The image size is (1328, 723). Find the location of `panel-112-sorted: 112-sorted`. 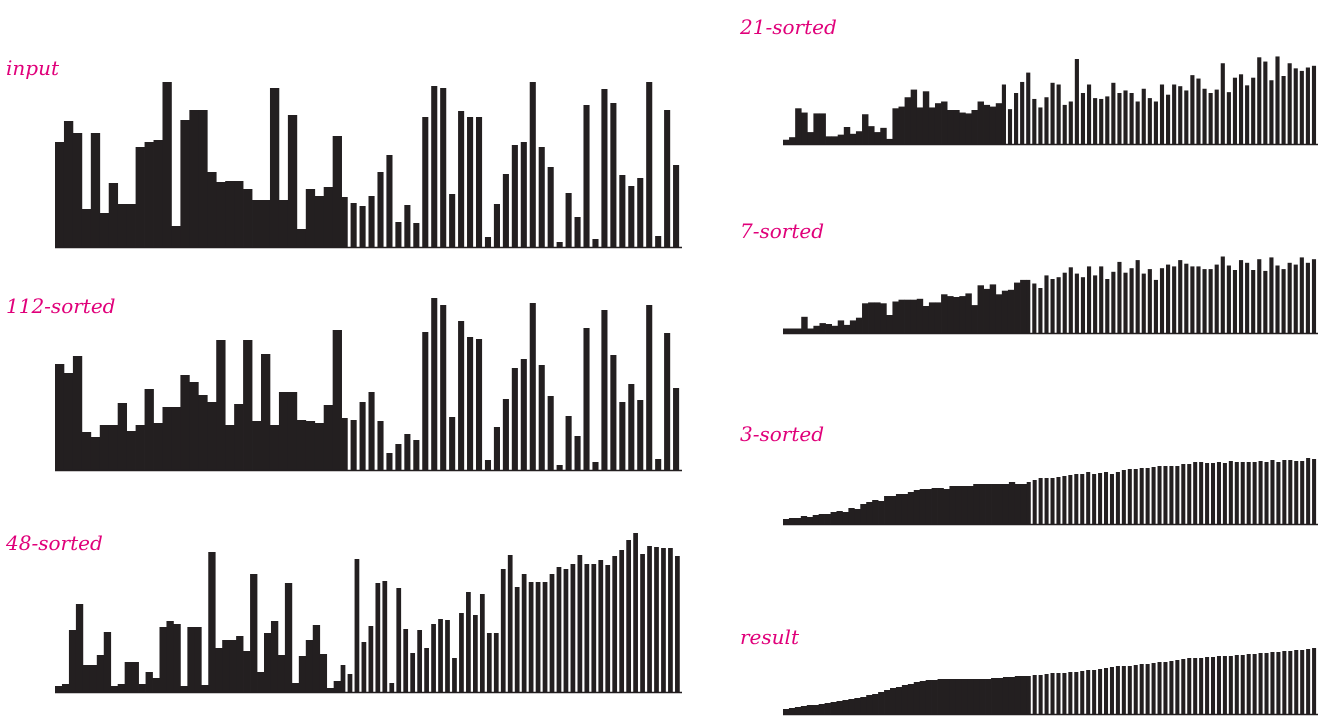

panel-112-sorted: 112-sorted is located at coordinates (344, 383).